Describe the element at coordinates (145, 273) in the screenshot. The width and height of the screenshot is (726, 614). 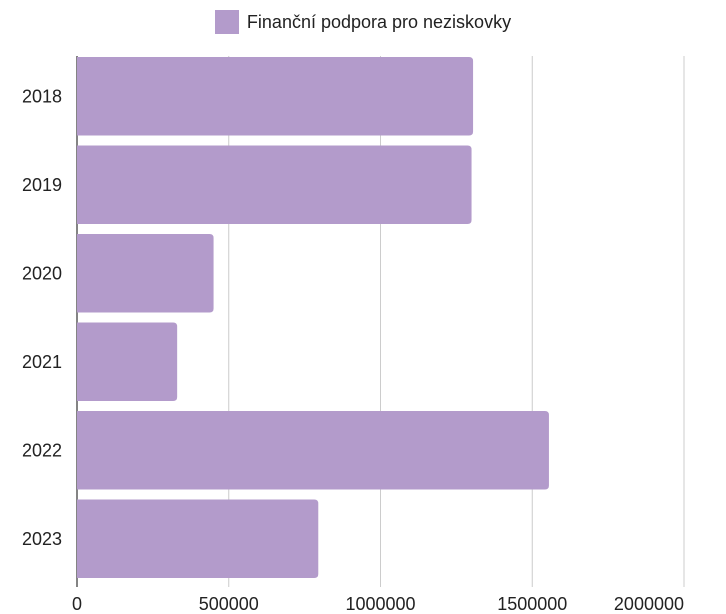
I see `bar-2020` at that location.